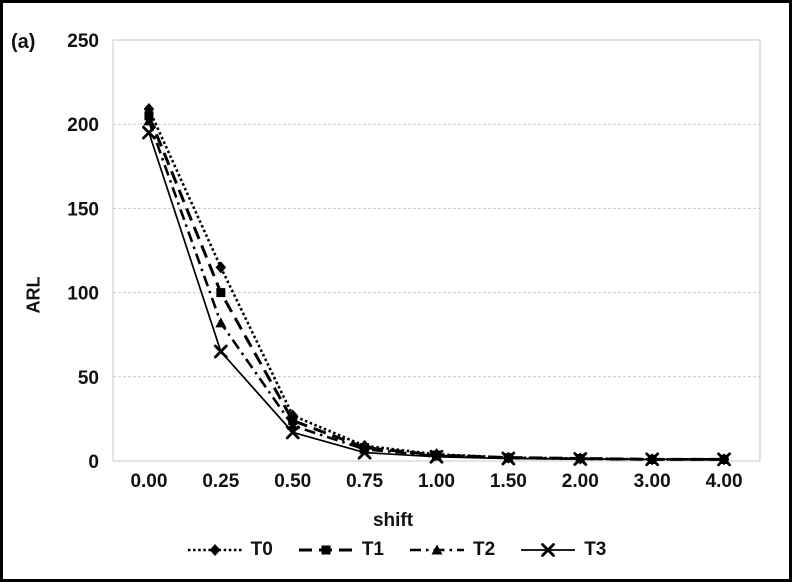 The image size is (792, 582). What do you see at coordinates (148, 481) in the screenshot?
I see `x-tick-label-0.00: 0.00` at bounding box center [148, 481].